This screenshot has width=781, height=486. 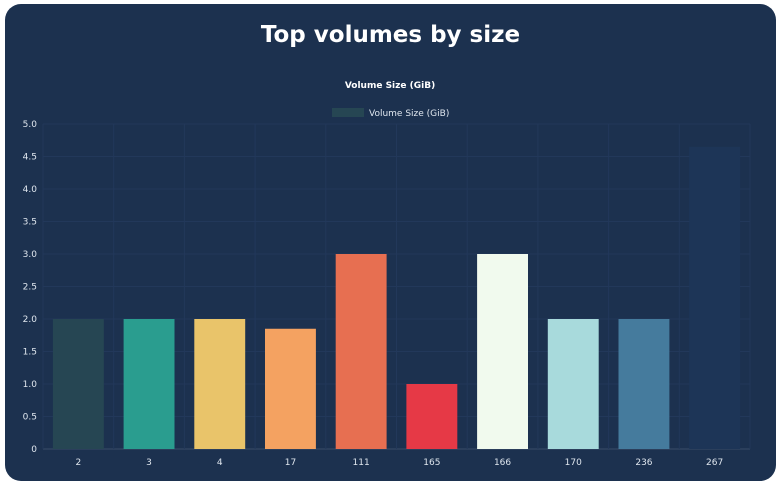 What do you see at coordinates (149, 463) in the screenshot?
I see `x-tick-label: 3` at bounding box center [149, 463].